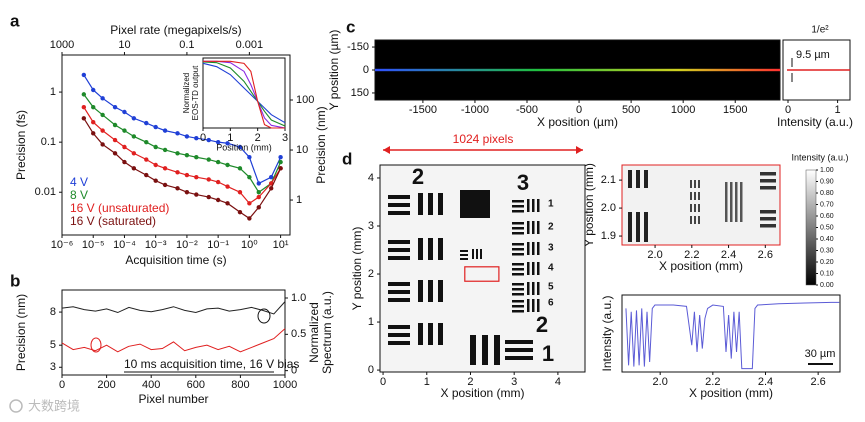 This screenshot has height=422, width=865. What do you see at coordinates (815, 122) in the screenshot?
I see `axis-label: Intensity (a.u.)` at bounding box center [815, 122].